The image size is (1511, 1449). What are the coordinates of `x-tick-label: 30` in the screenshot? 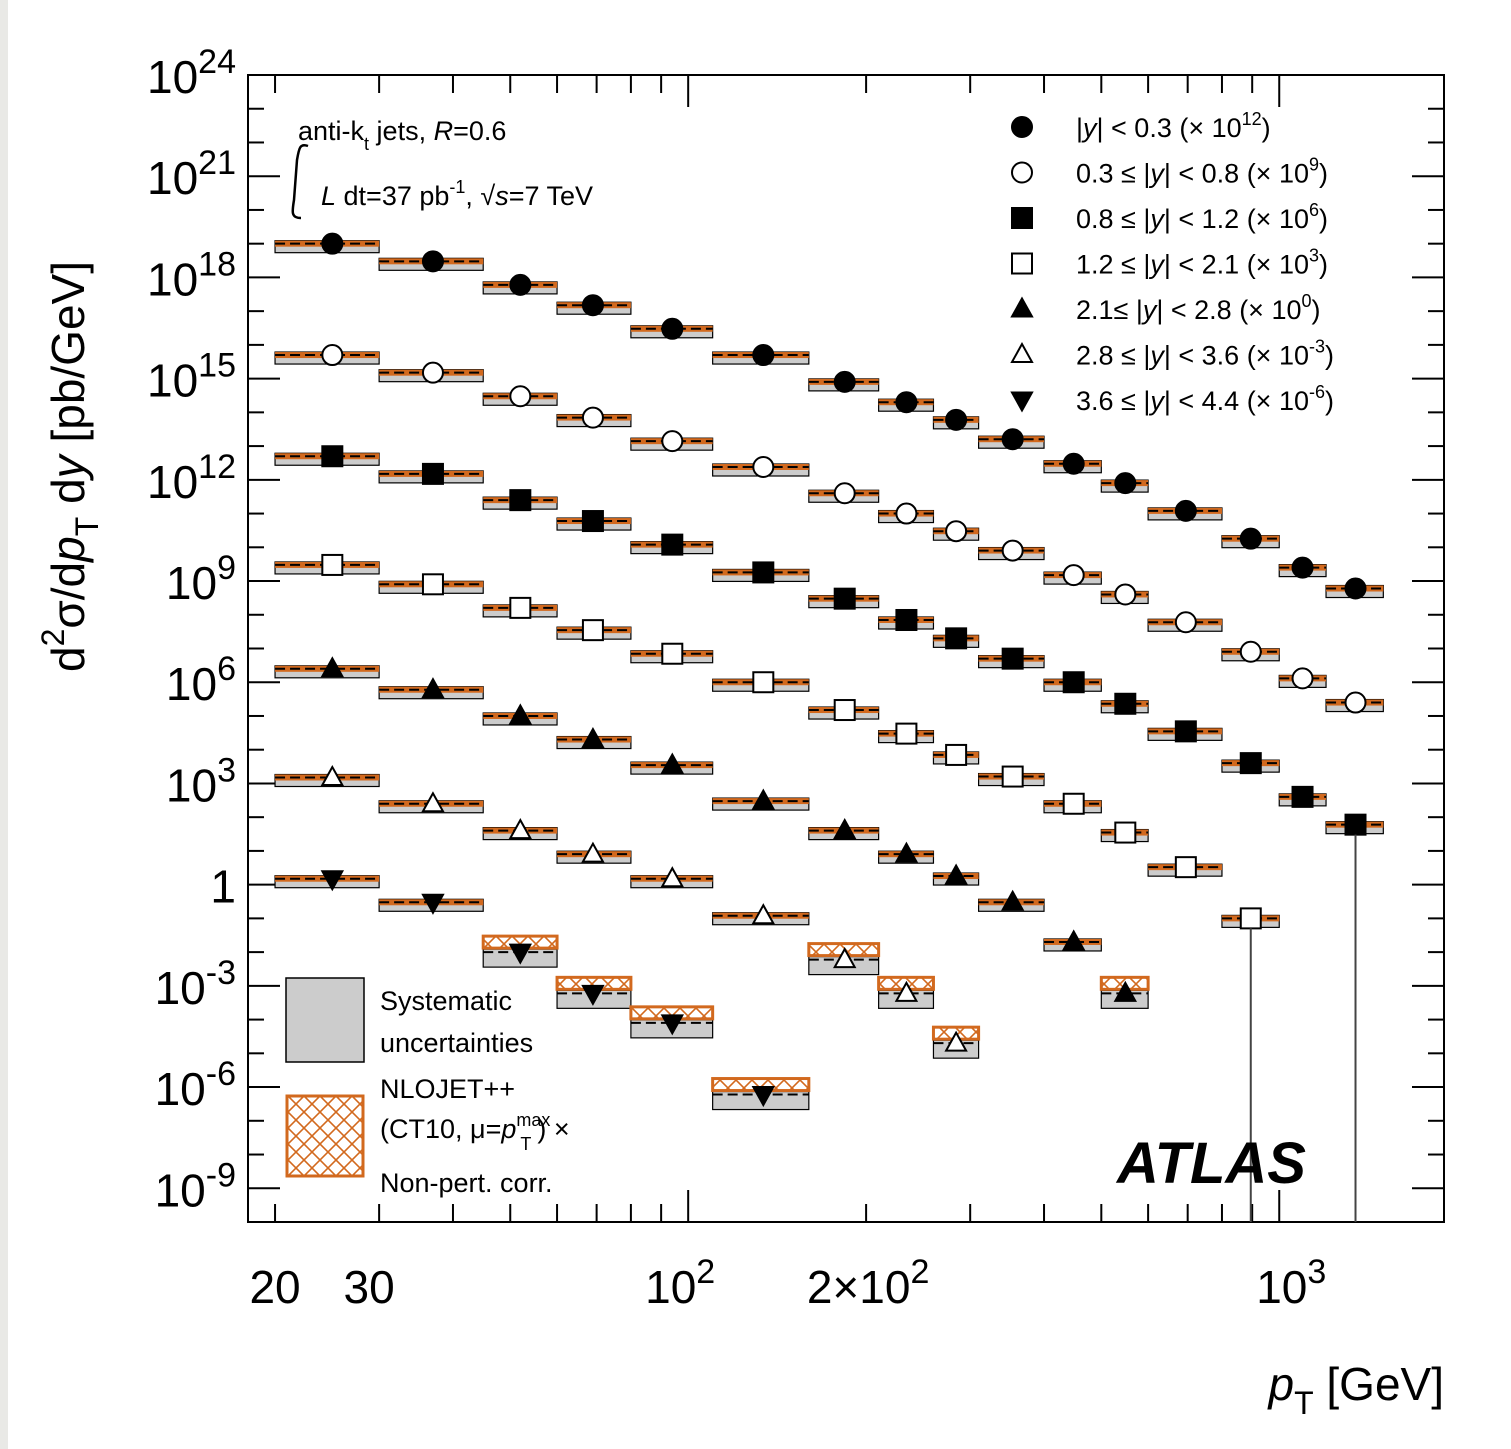 It's located at (369, 1287).